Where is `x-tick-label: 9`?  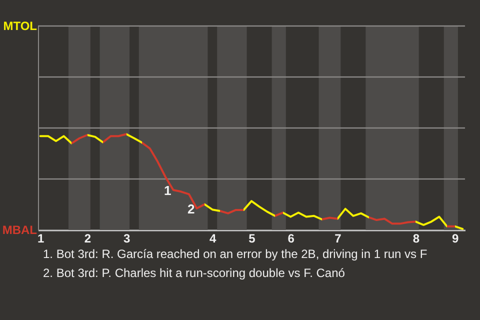
x-tick-label: 9 is located at coordinates (455, 239).